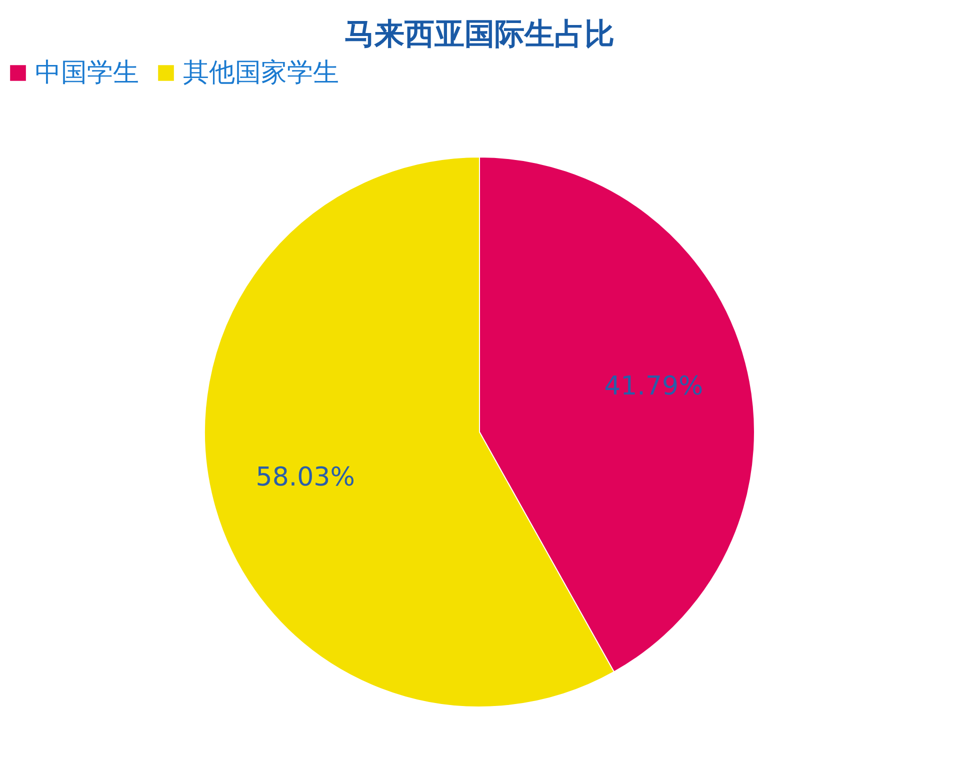 This screenshot has width=959, height=770. I want to click on data-label: 58.03%, so click(305, 477).